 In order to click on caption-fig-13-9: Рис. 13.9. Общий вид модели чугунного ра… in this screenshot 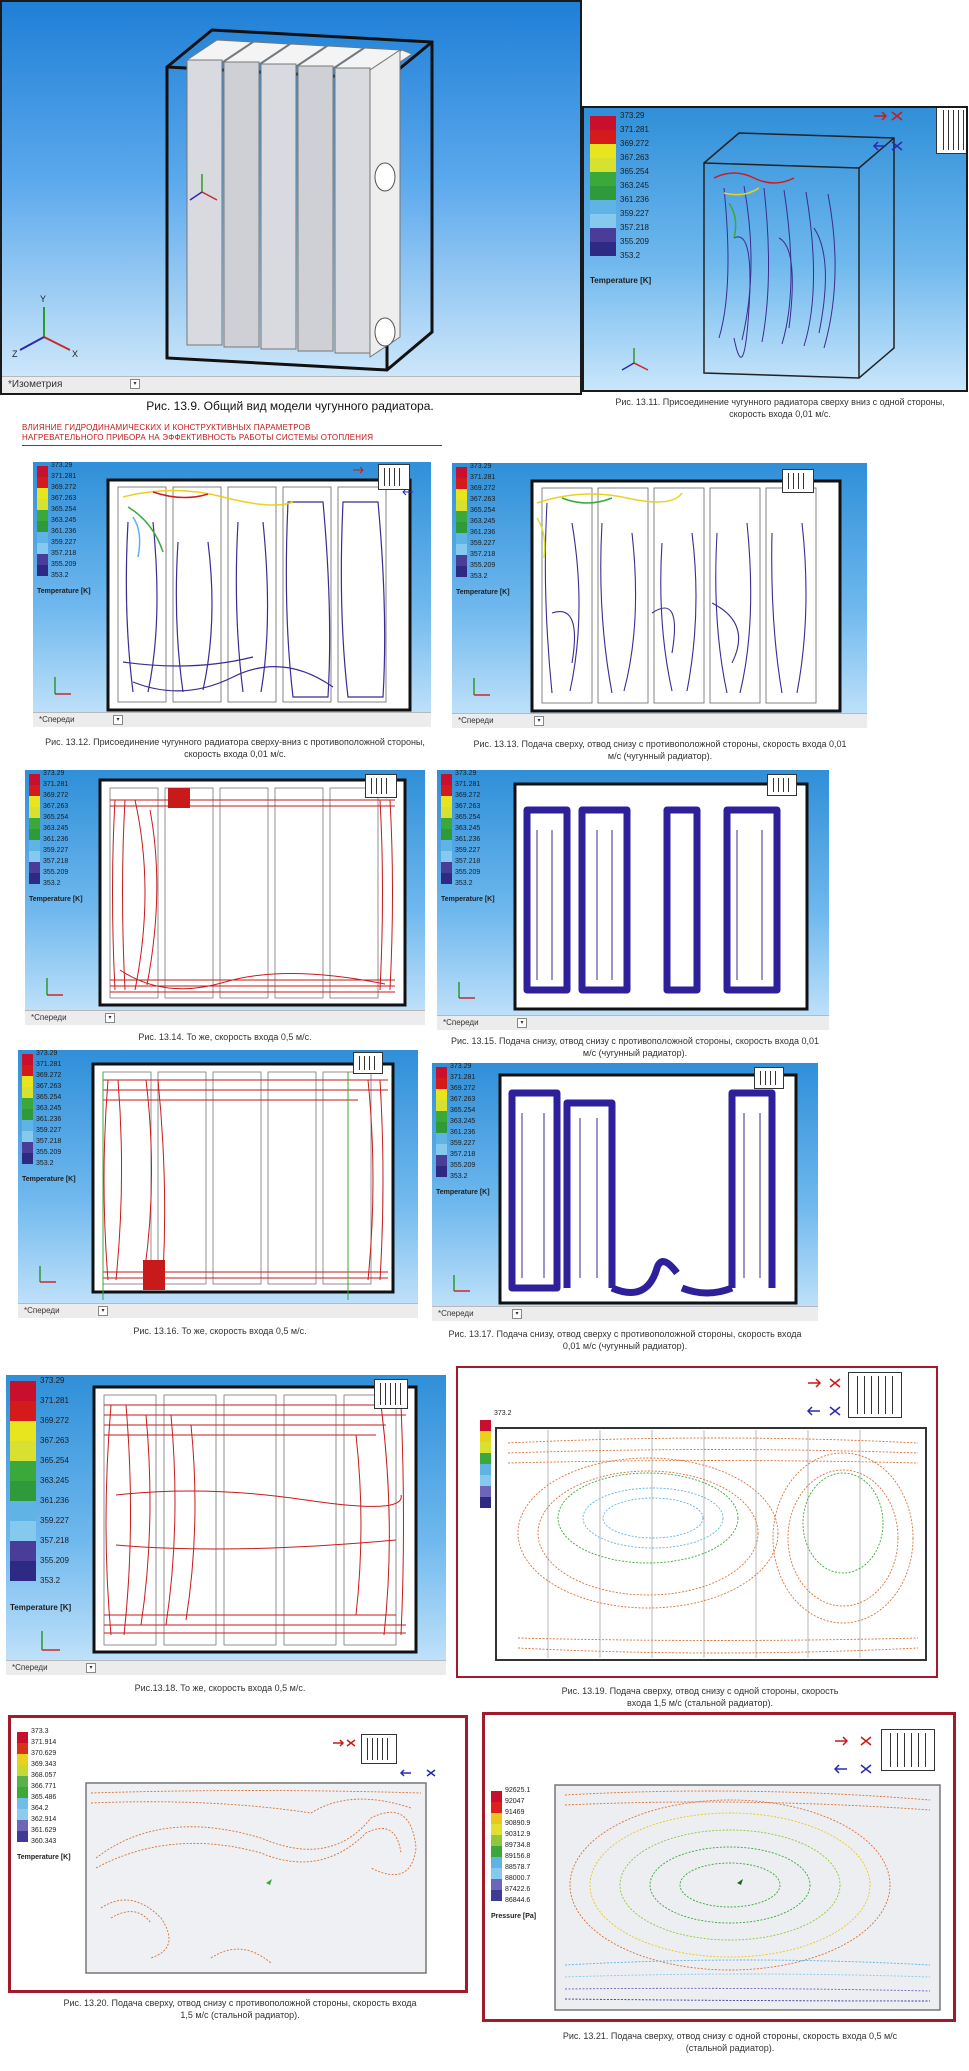, I will do `click(290, 406)`.